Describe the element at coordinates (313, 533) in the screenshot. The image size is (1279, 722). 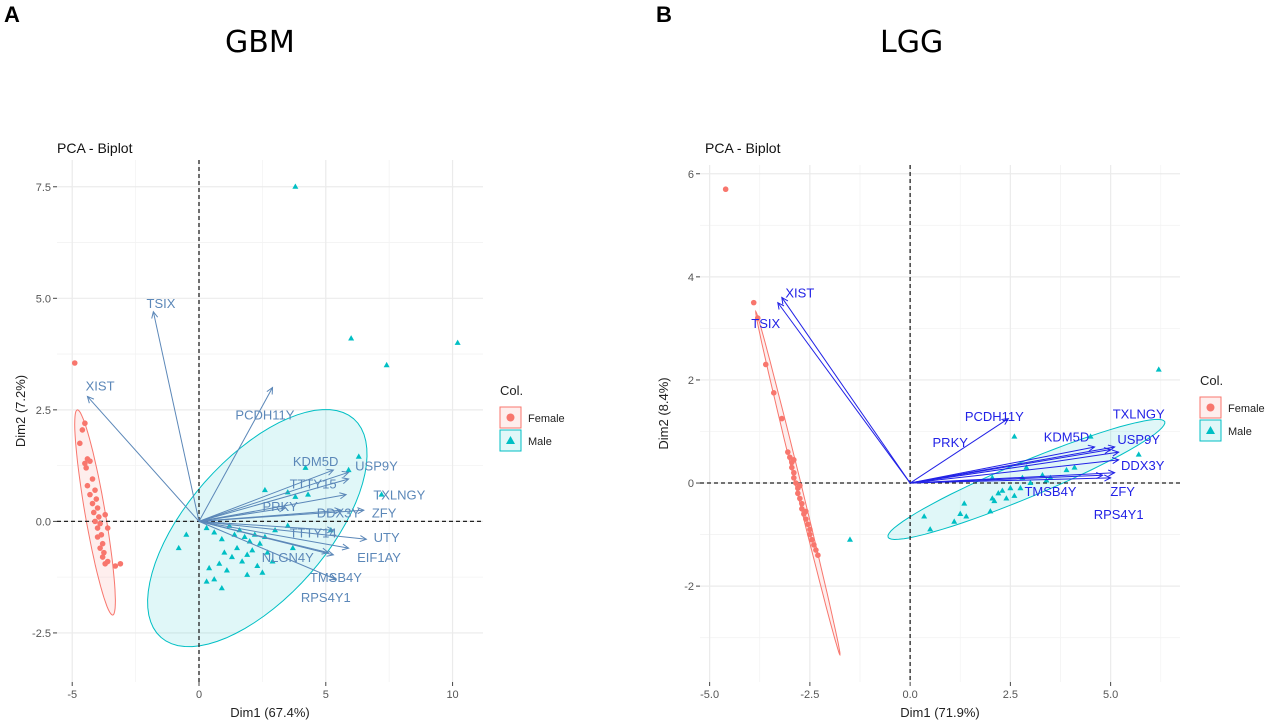
I see `vector-label: TTTY14` at that location.